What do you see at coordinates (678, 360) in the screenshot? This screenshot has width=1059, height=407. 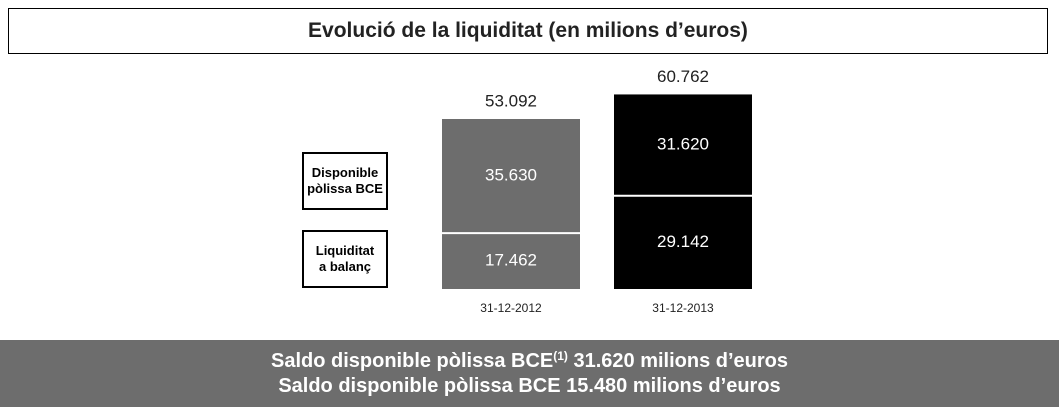 I see `footer-text: 31.620 milions d’euros` at bounding box center [678, 360].